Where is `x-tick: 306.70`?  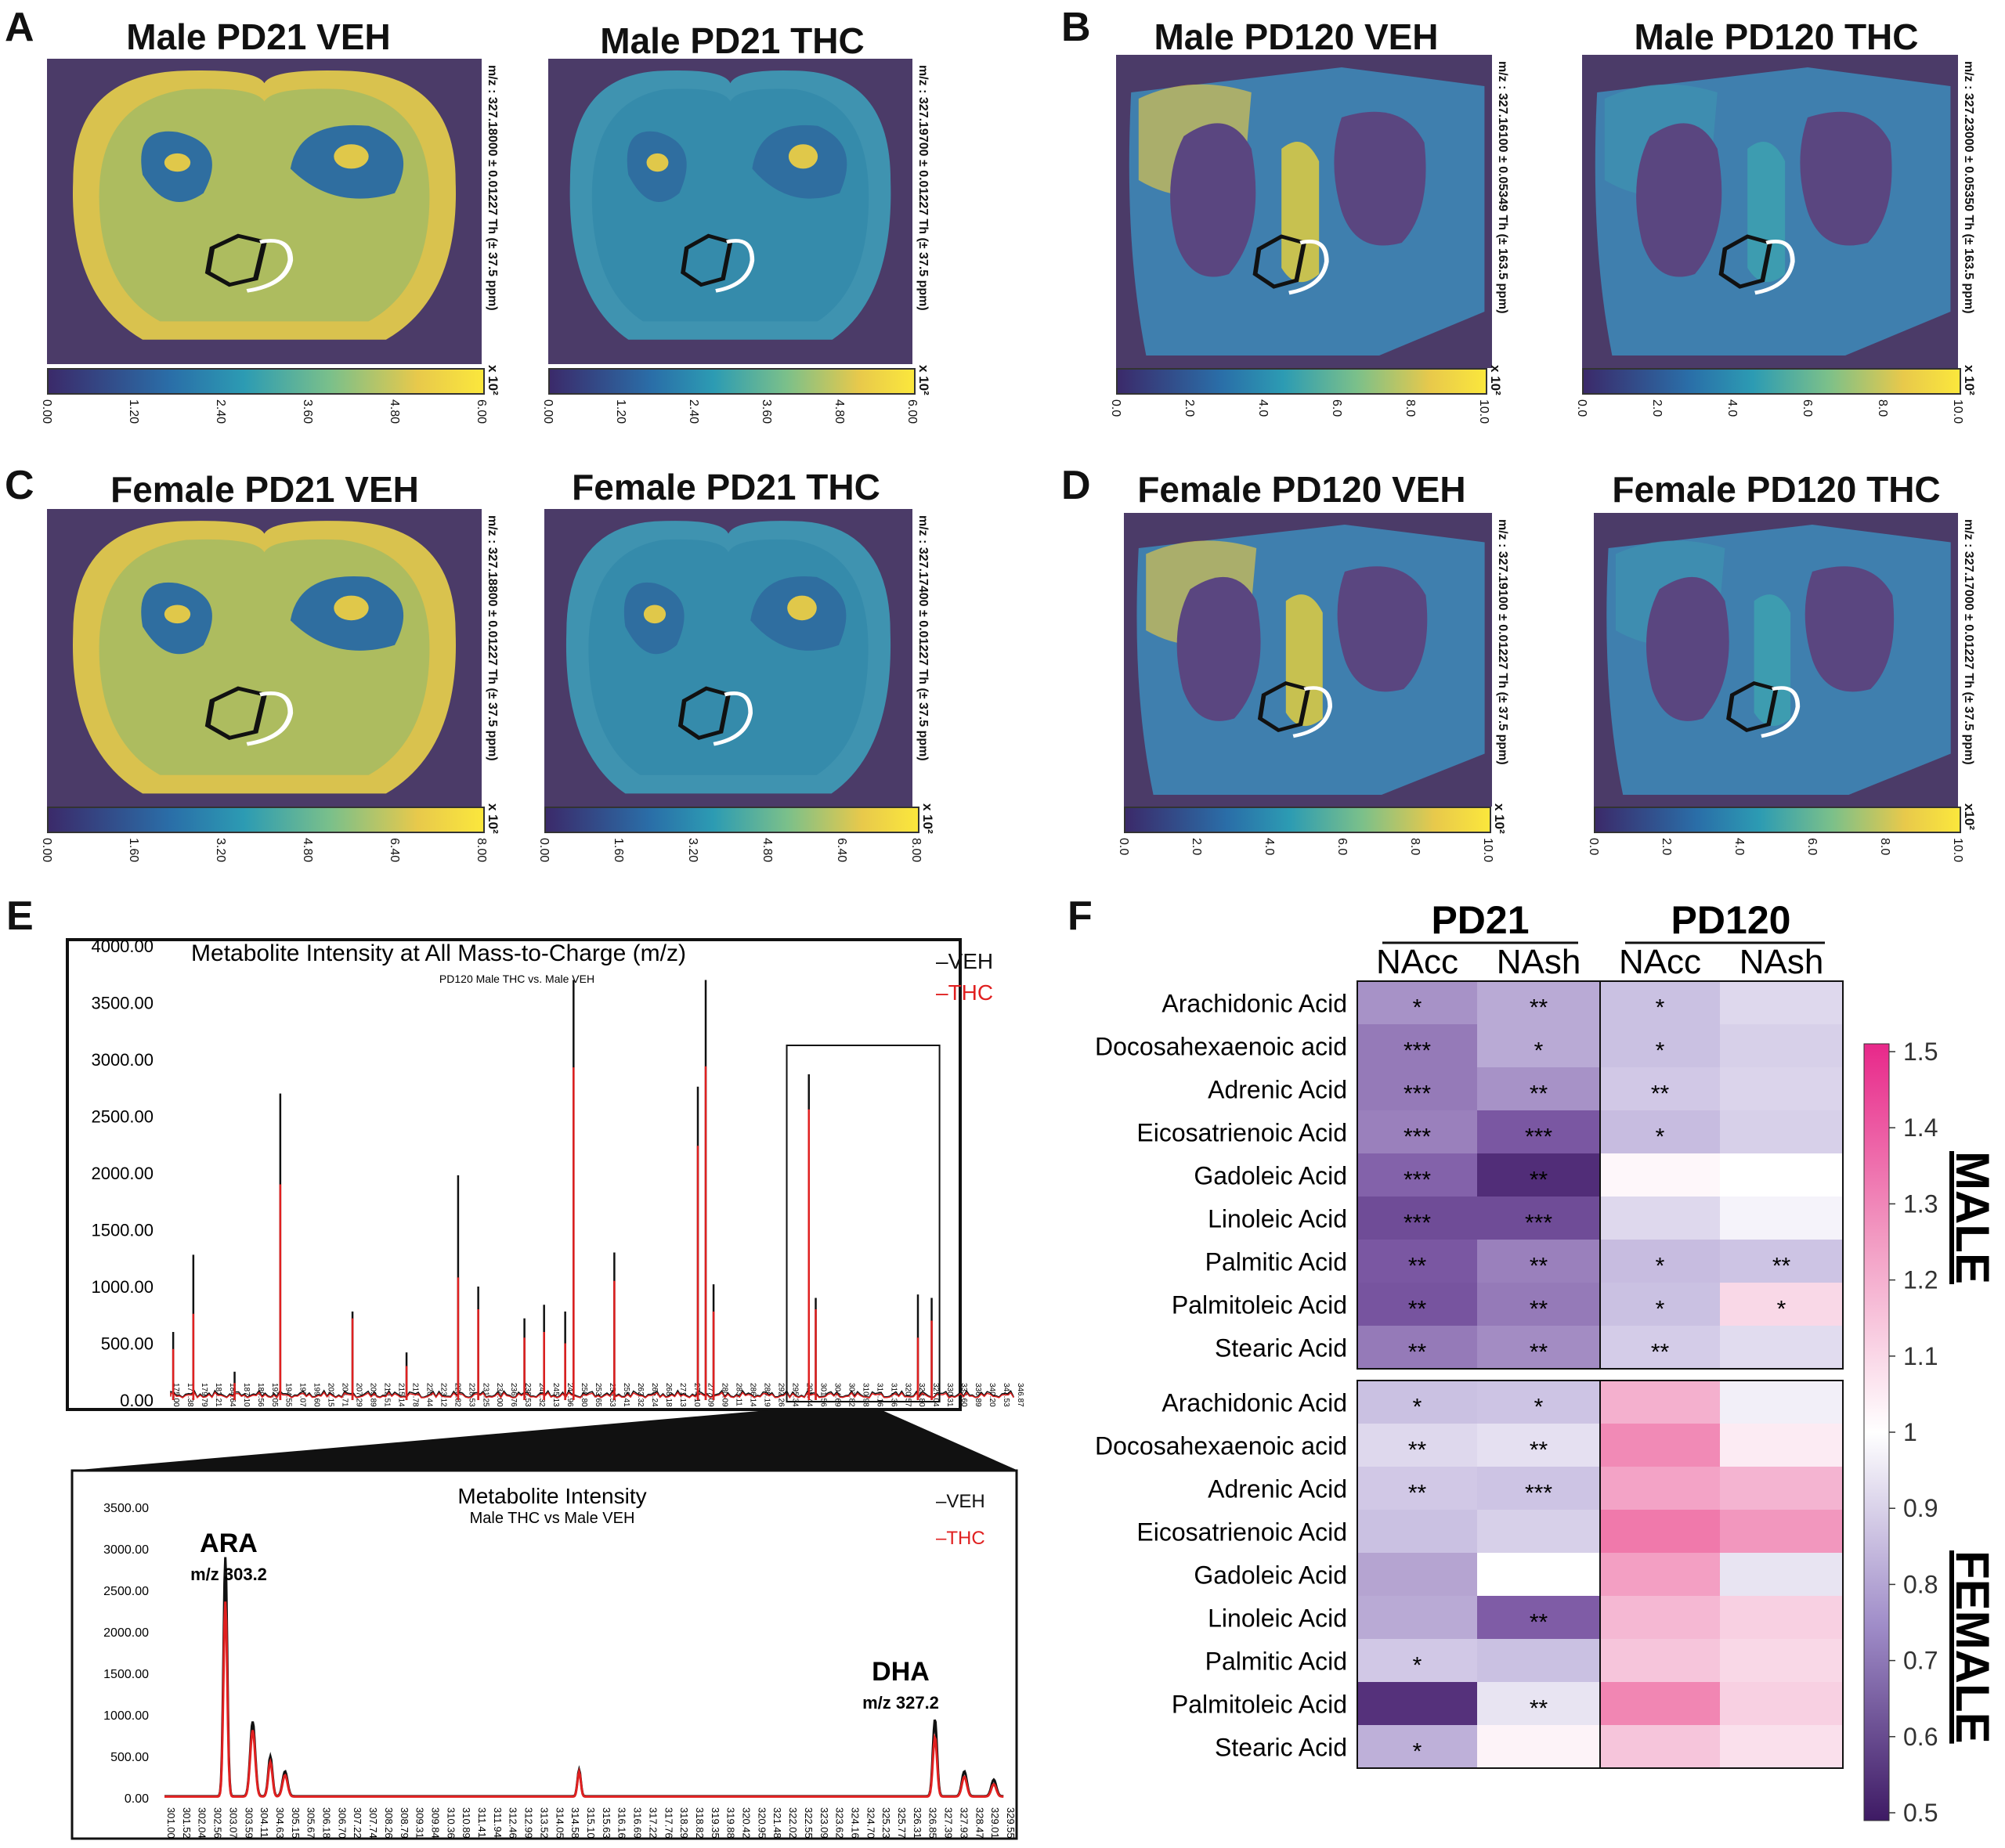
x-tick: 306.70 is located at coordinates (342, 1823).